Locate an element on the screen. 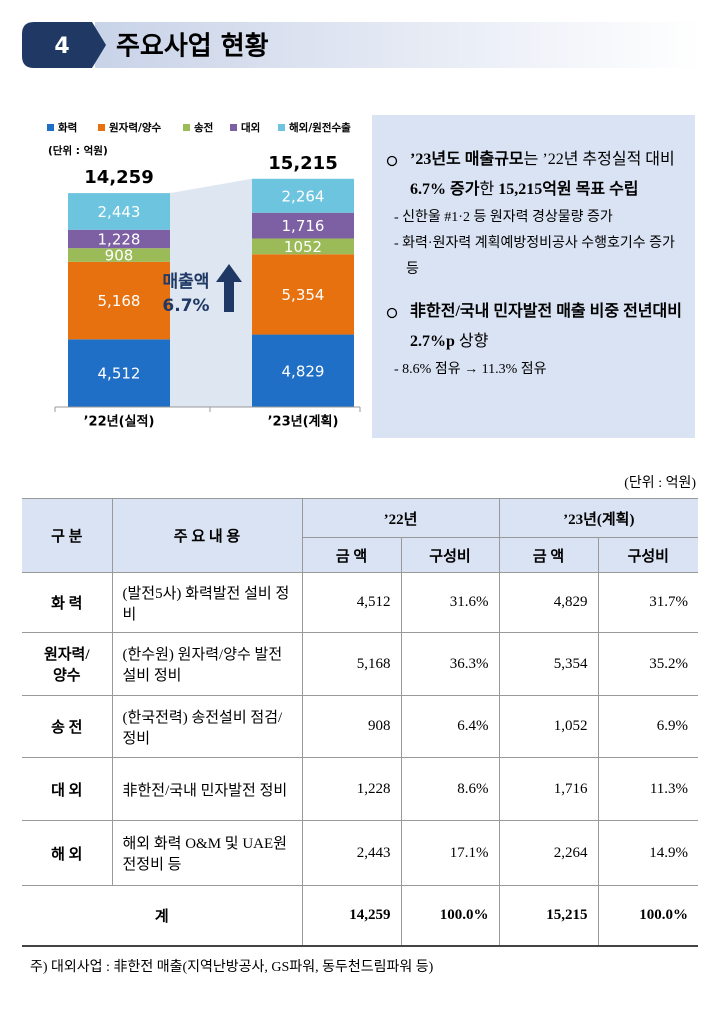 The image size is (716, 1022). cell: 2,443 is located at coordinates (351, 853).